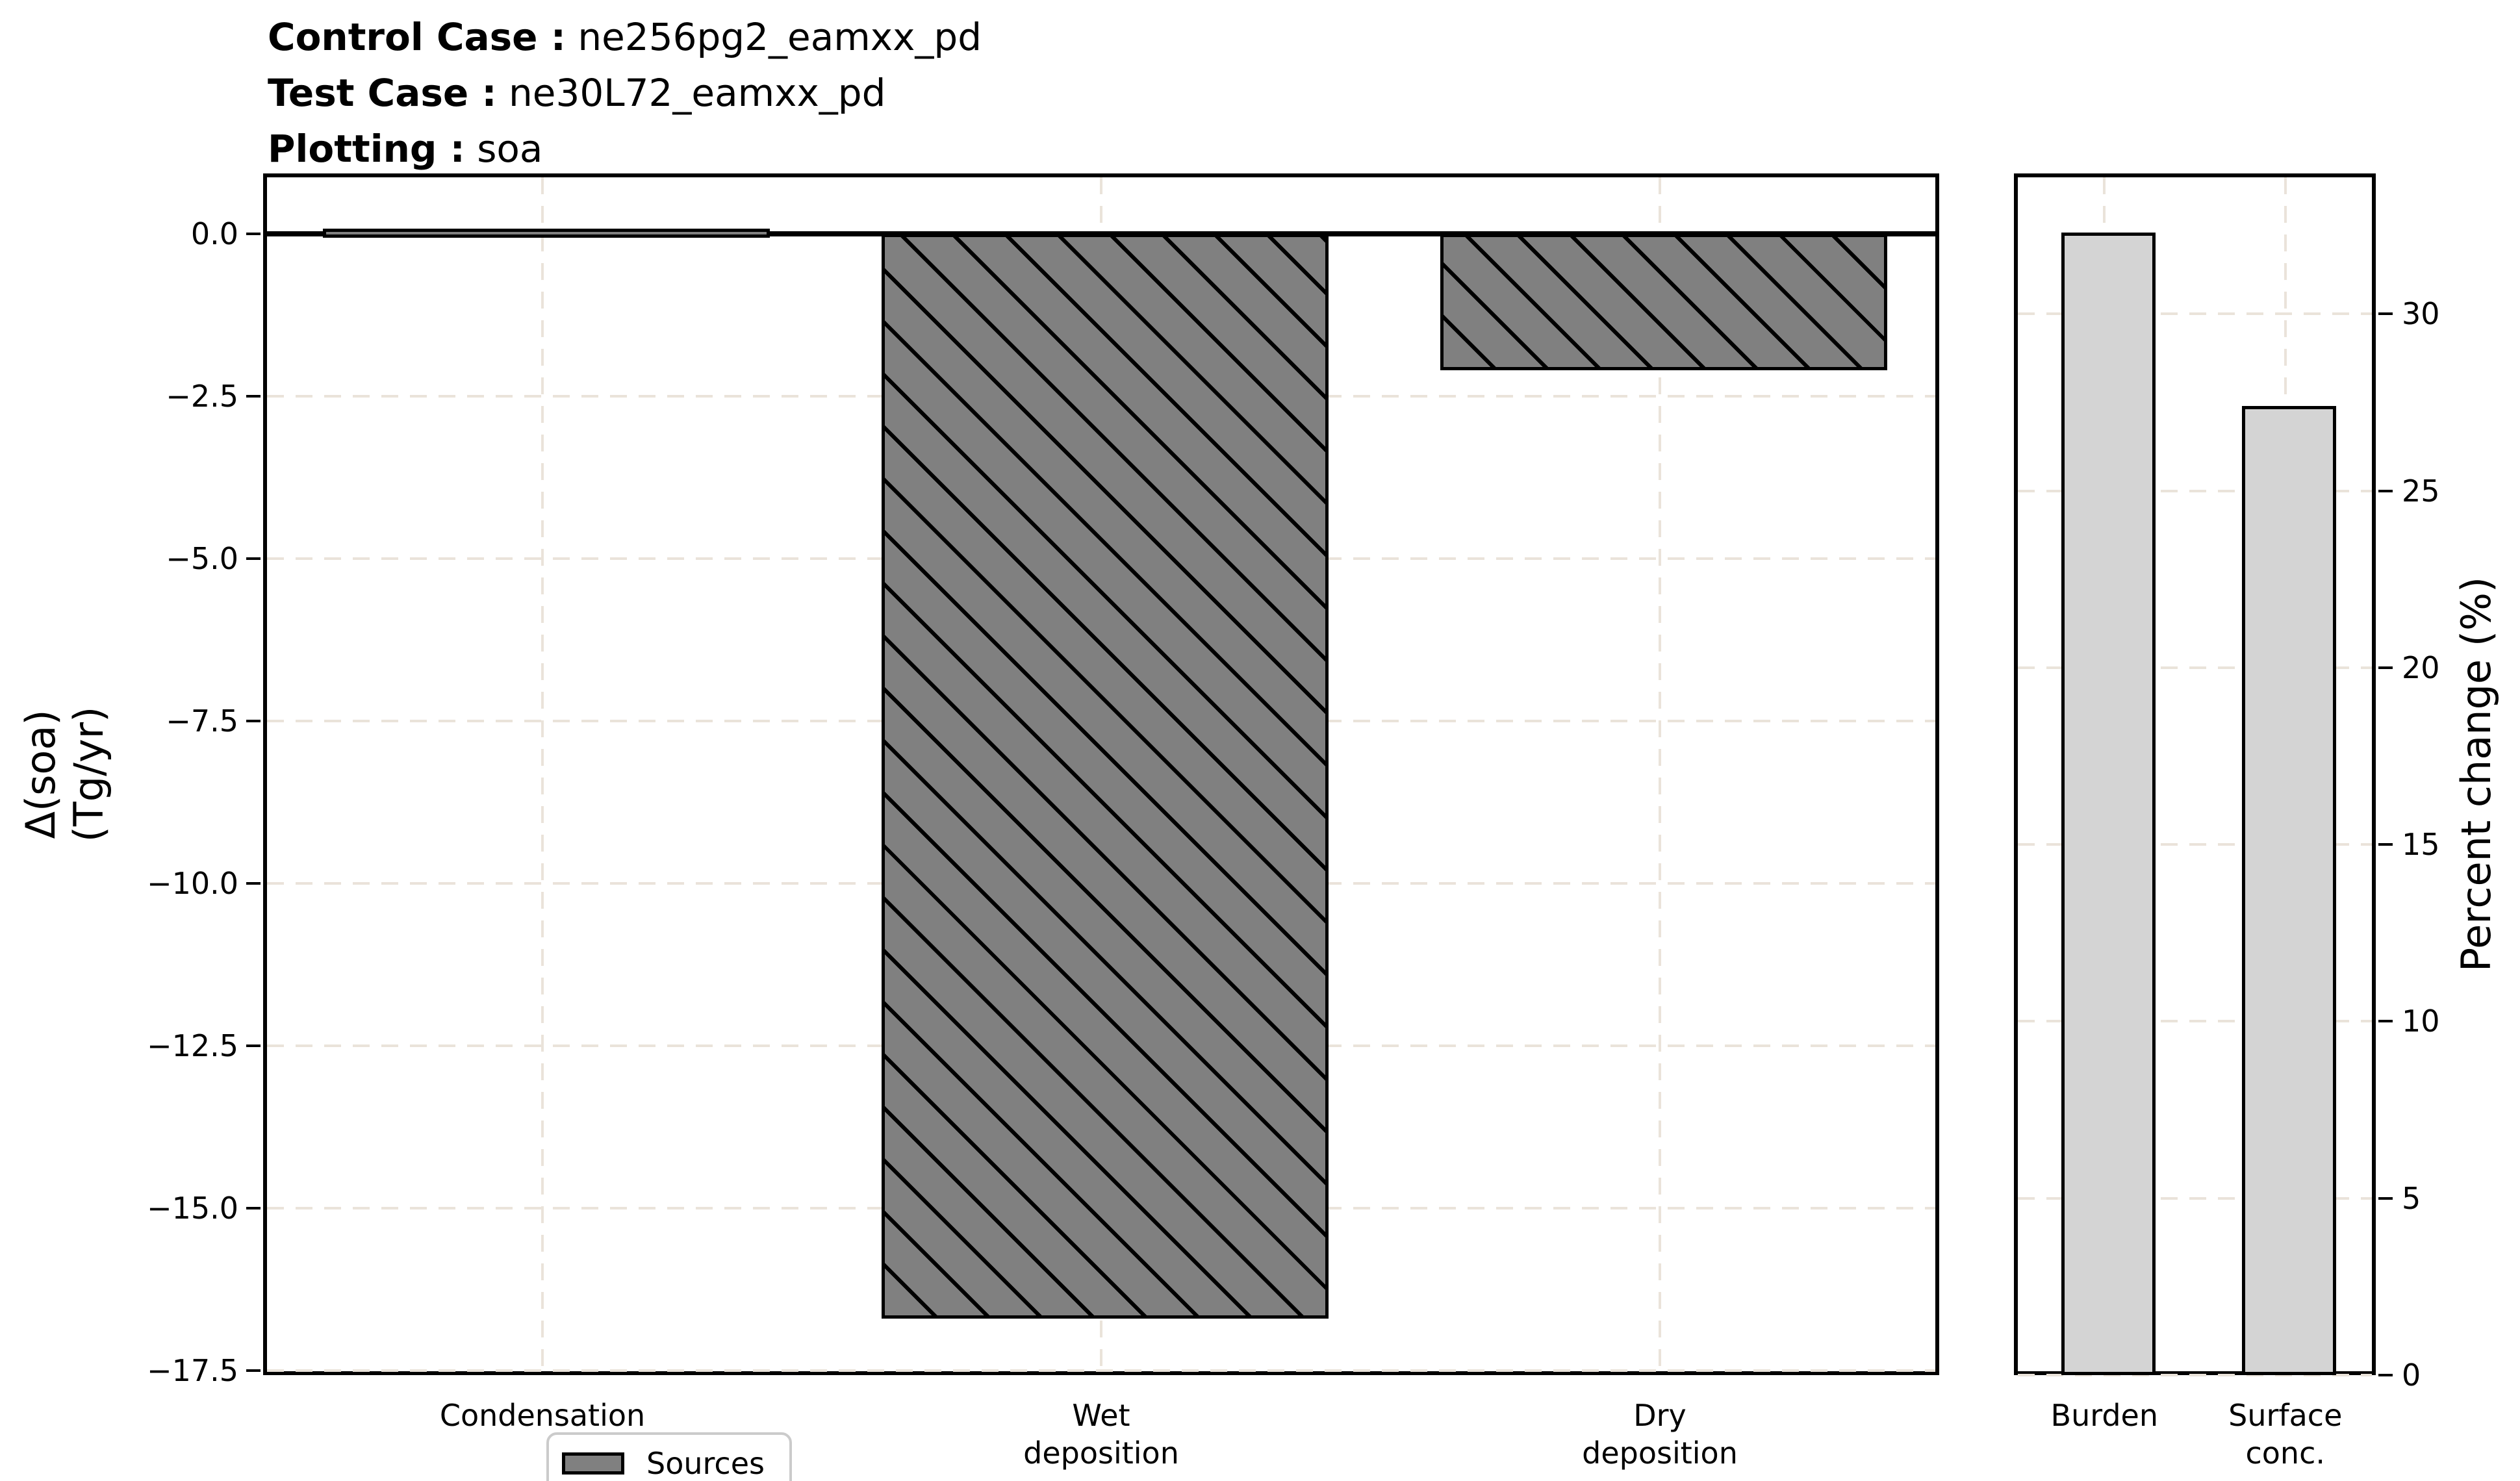 The height and width of the screenshot is (1481, 2520). Describe the element at coordinates (88, 774) in the screenshot. I see `main-y-axis-label-line2: (Tg/yr)` at that location.